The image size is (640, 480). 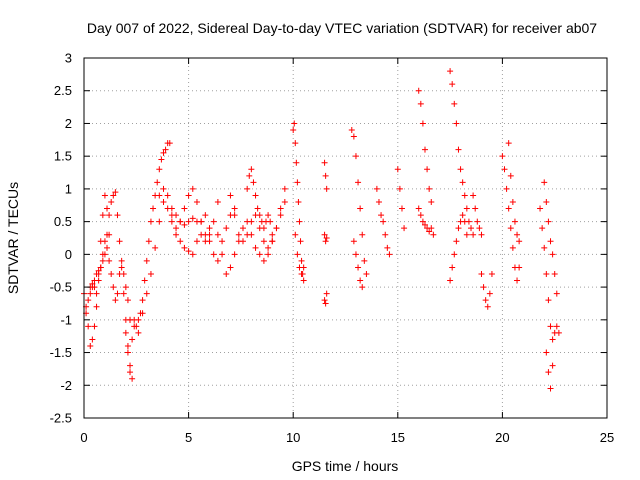 I want to click on y-axis-label: SDTVAR / TECUs, so click(x=13, y=238).